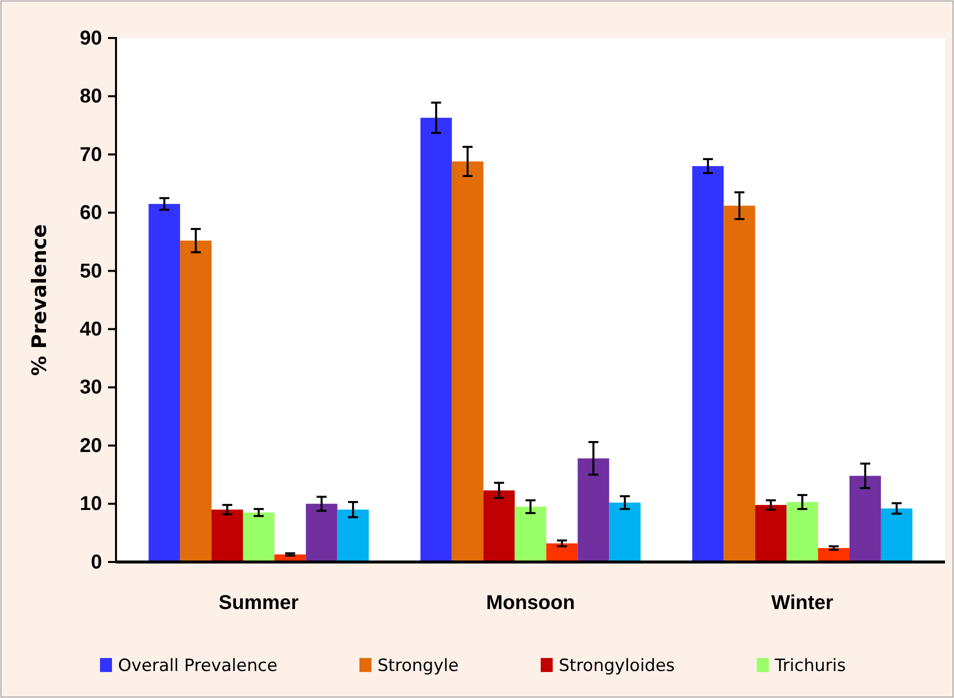  What do you see at coordinates (96, 562) in the screenshot?
I see `y-tick-label: 0` at bounding box center [96, 562].